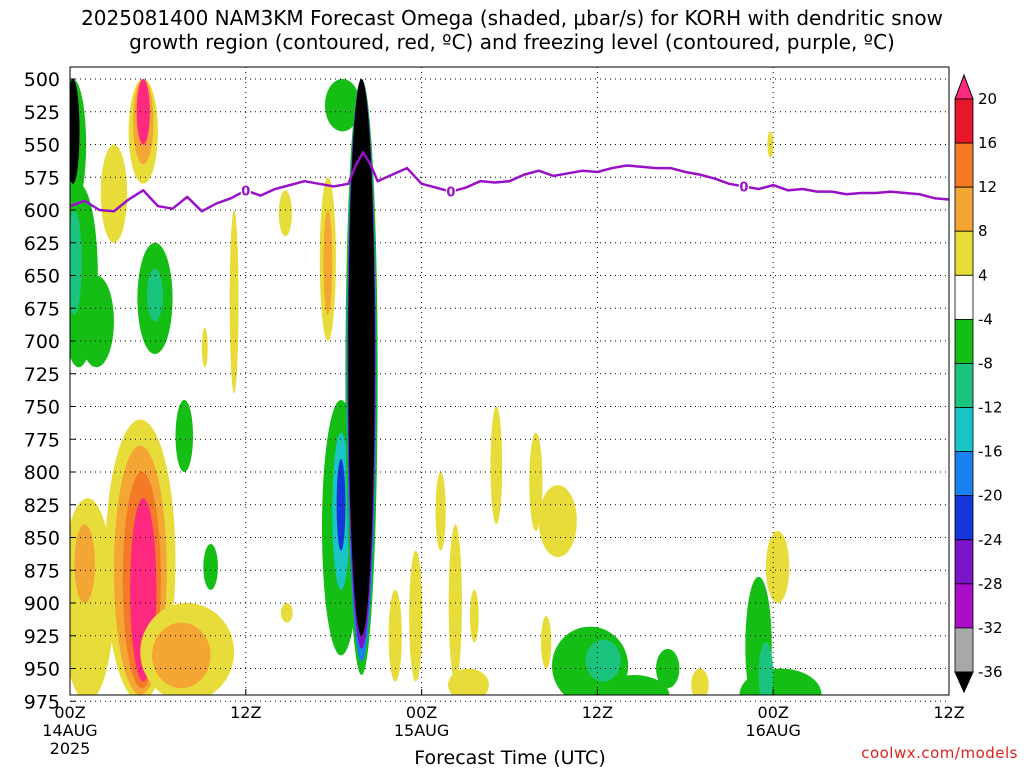 This screenshot has height=768, width=1024. What do you see at coordinates (42, 244) in the screenshot?
I see `y-tick-label: 625` at bounding box center [42, 244].